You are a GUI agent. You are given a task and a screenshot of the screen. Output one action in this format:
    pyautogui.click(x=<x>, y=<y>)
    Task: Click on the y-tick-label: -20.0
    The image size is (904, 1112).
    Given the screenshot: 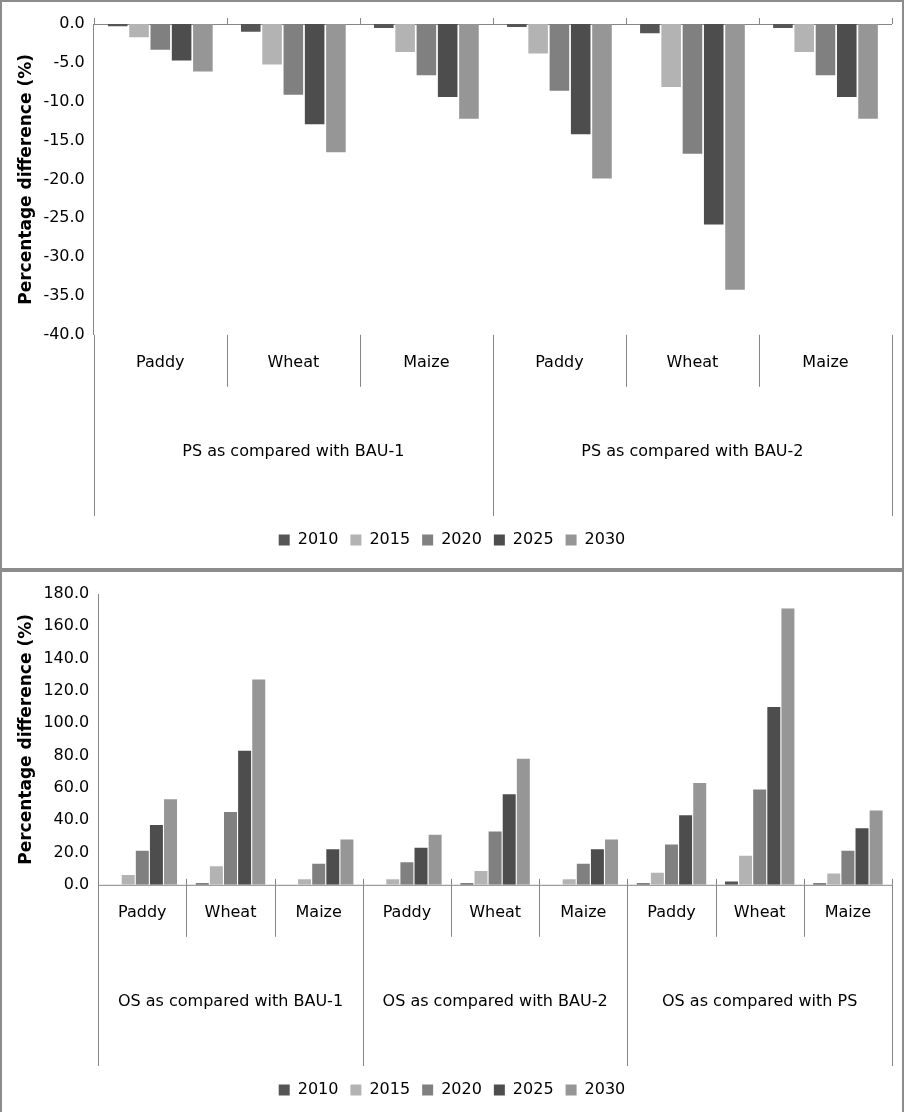 What is the action you would take?
    pyautogui.click(x=64, y=178)
    